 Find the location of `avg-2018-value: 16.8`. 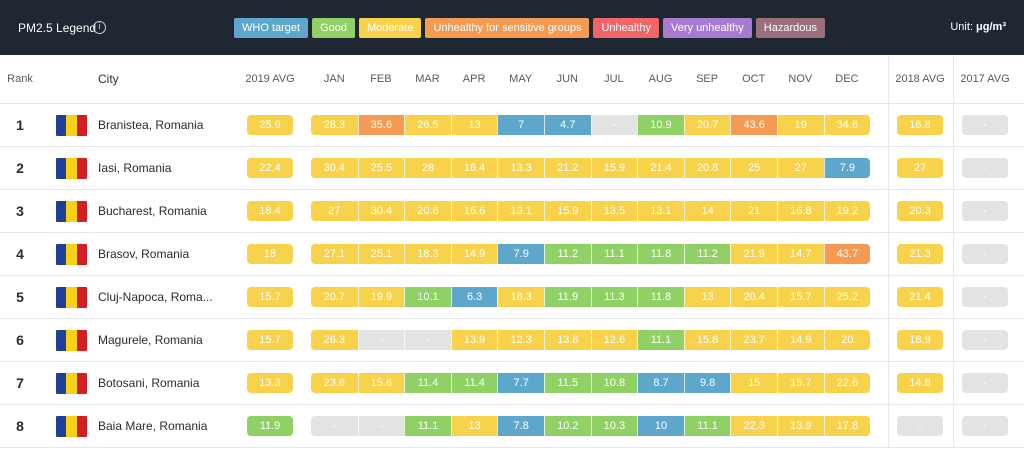

avg-2018-value: 16.8 is located at coordinates (920, 125).